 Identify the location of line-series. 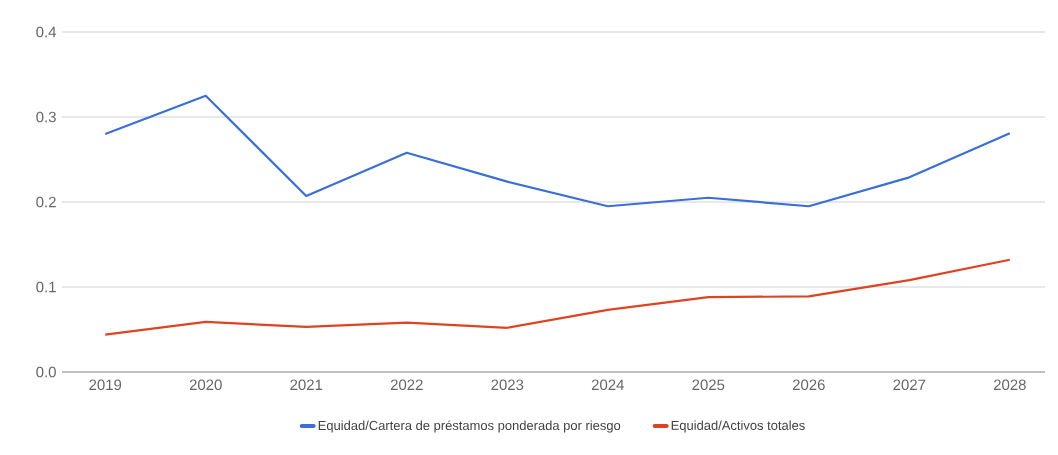
(557, 297).